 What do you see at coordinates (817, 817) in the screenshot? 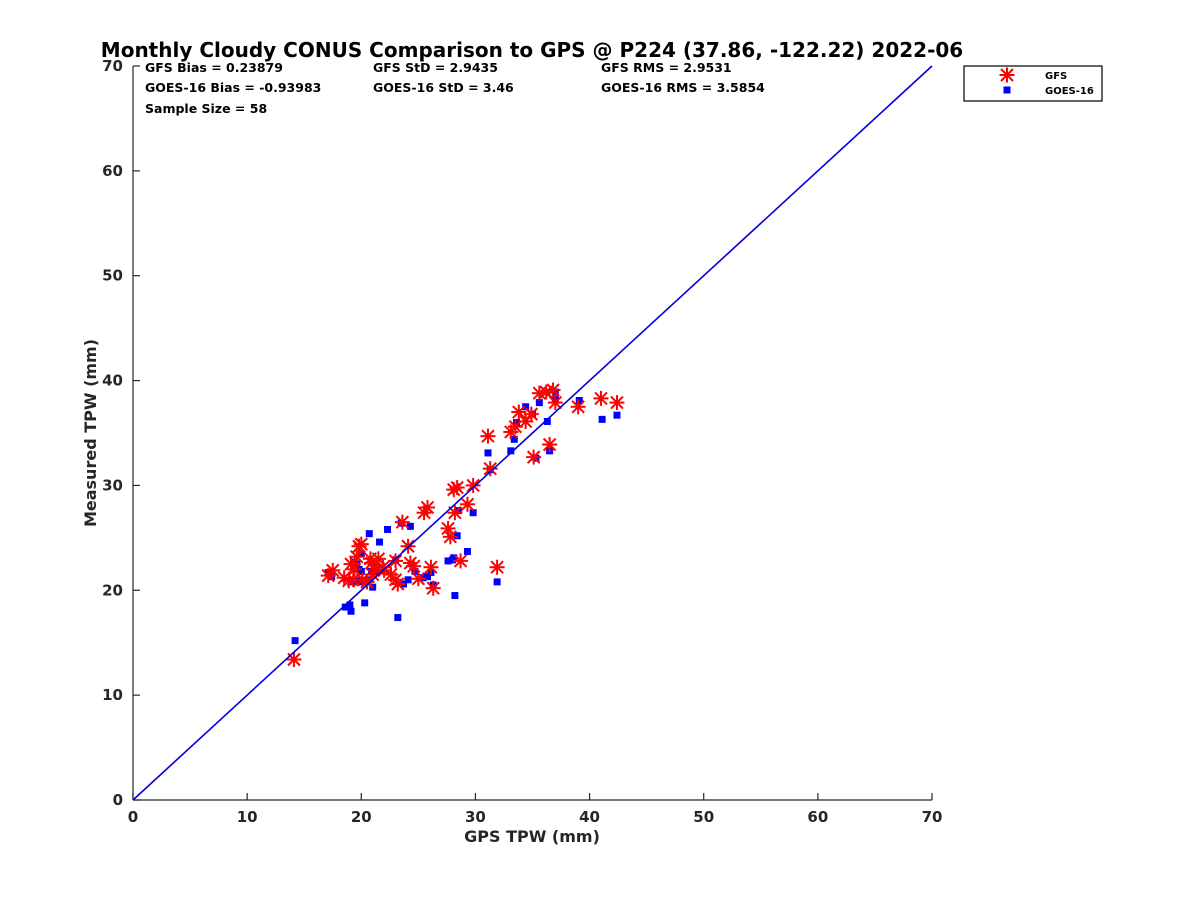
I see `x-tick-label: 60` at bounding box center [817, 817].